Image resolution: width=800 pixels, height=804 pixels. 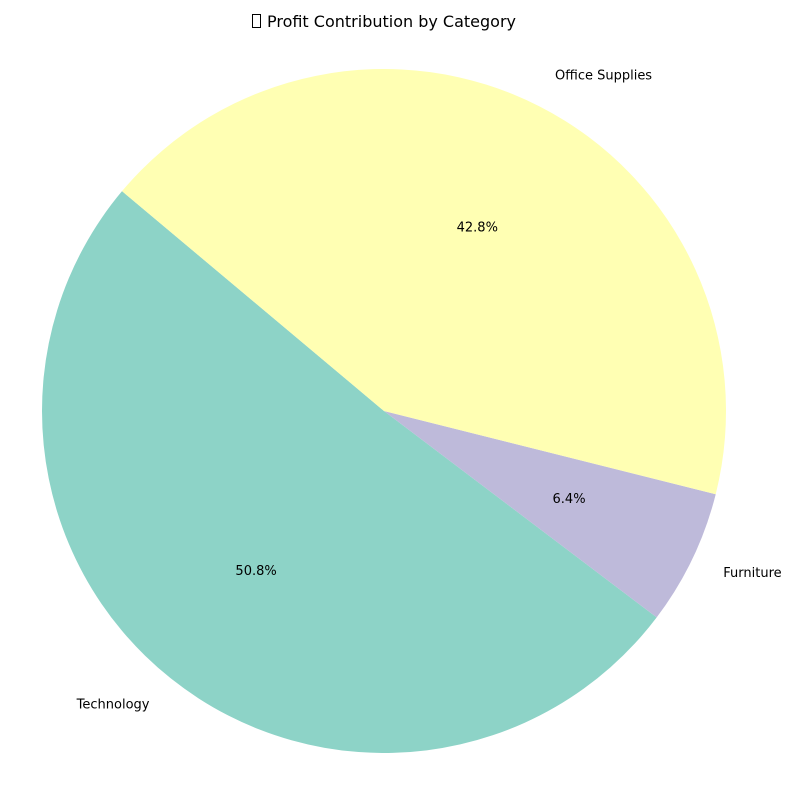 What do you see at coordinates (256, 21) in the screenshot?
I see `missing-glyph-icon` at bounding box center [256, 21].